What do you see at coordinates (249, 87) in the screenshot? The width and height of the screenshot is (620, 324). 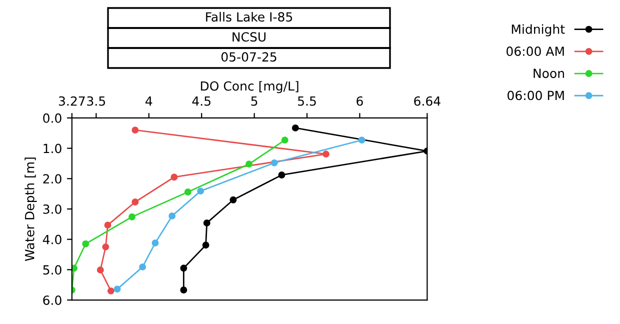 I see `x-axis-title: DO Conc [mg/L]` at bounding box center [249, 87].